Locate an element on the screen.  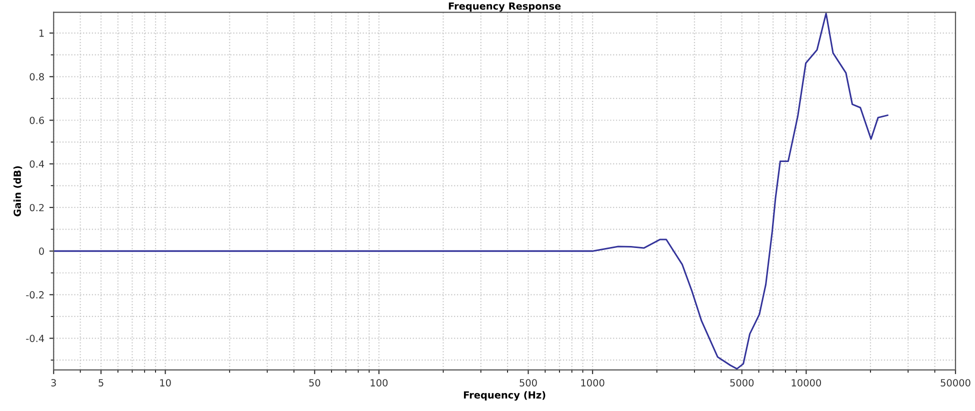
x-tick-label: 500 is located at coordinates (528, 382).